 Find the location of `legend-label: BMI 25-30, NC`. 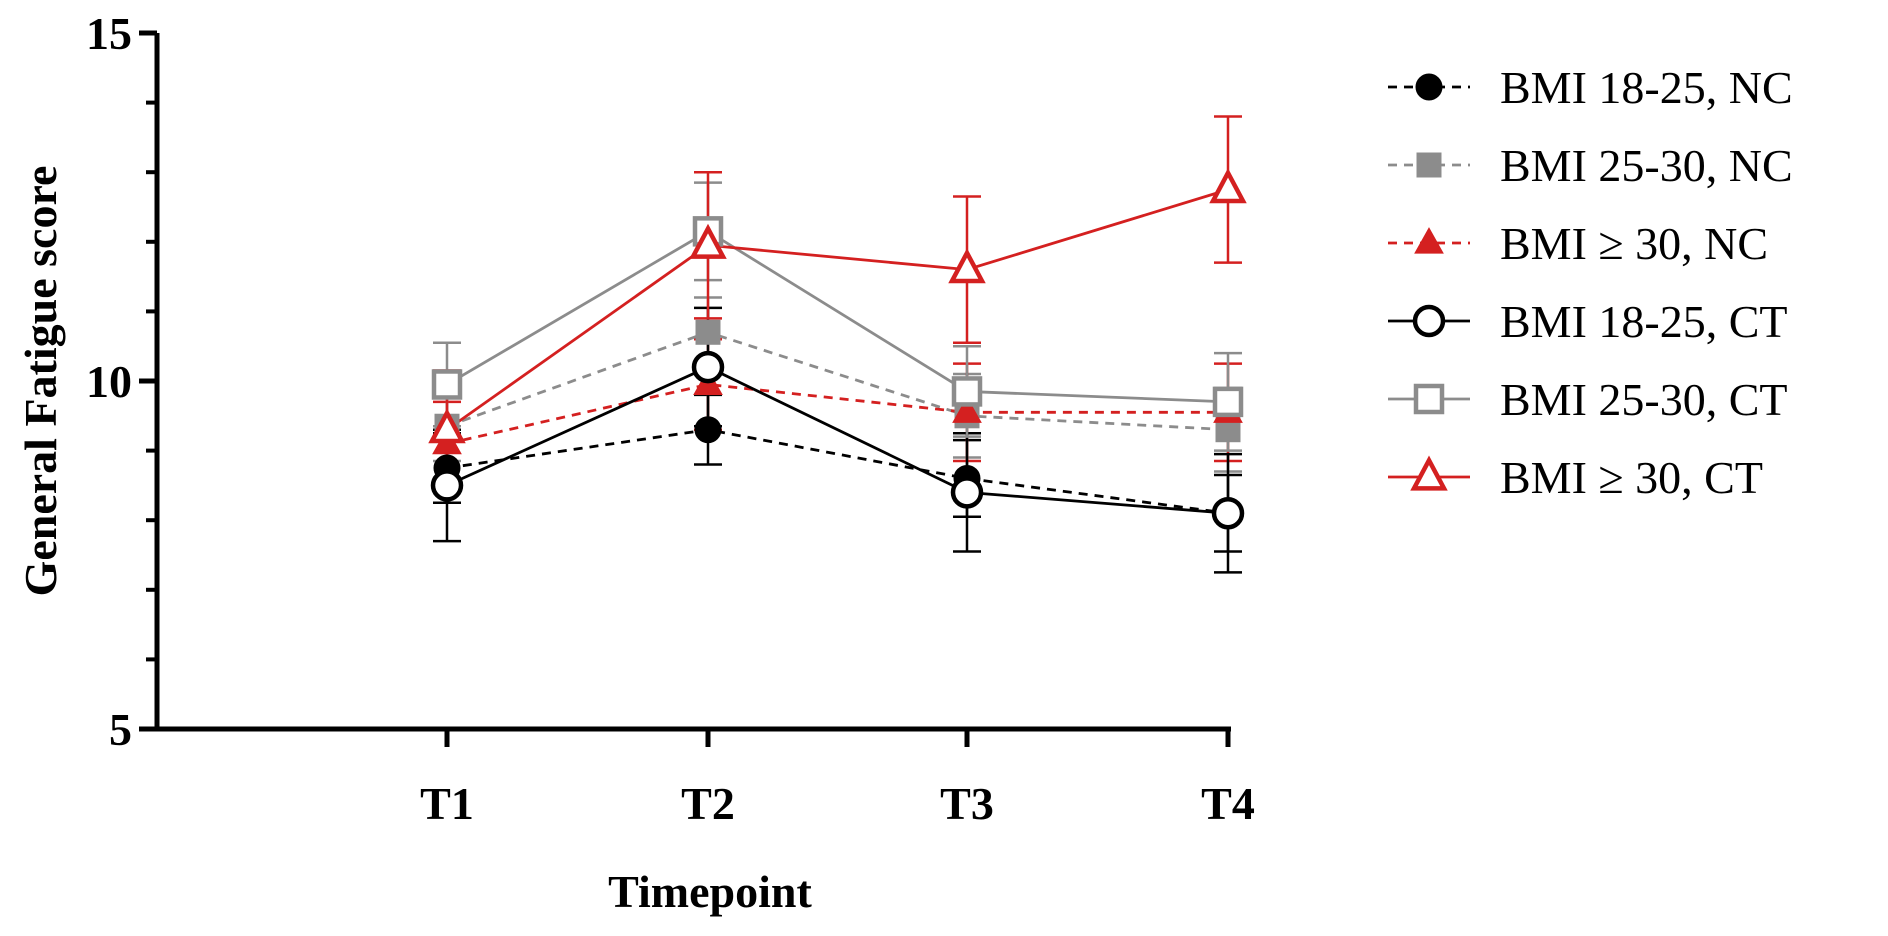

legend-label: BMI 25-30, NC is located at coordinates (1646, 165).